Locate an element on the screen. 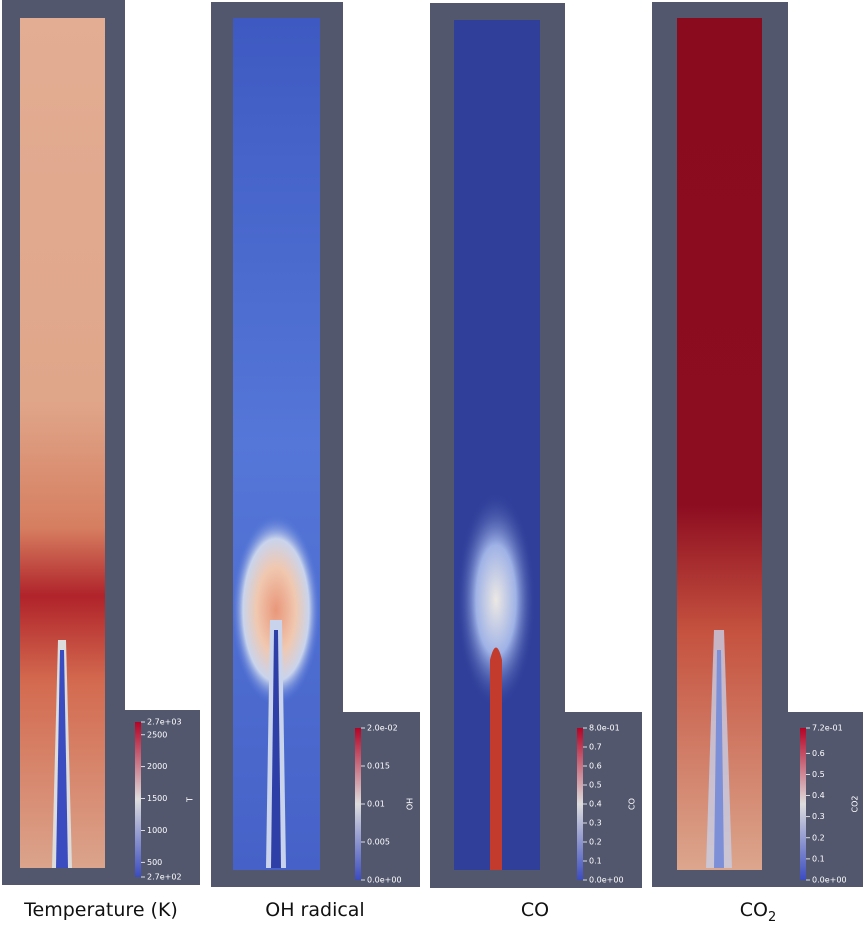  tick-label: 0.015 is located at coordinates (378, 766).